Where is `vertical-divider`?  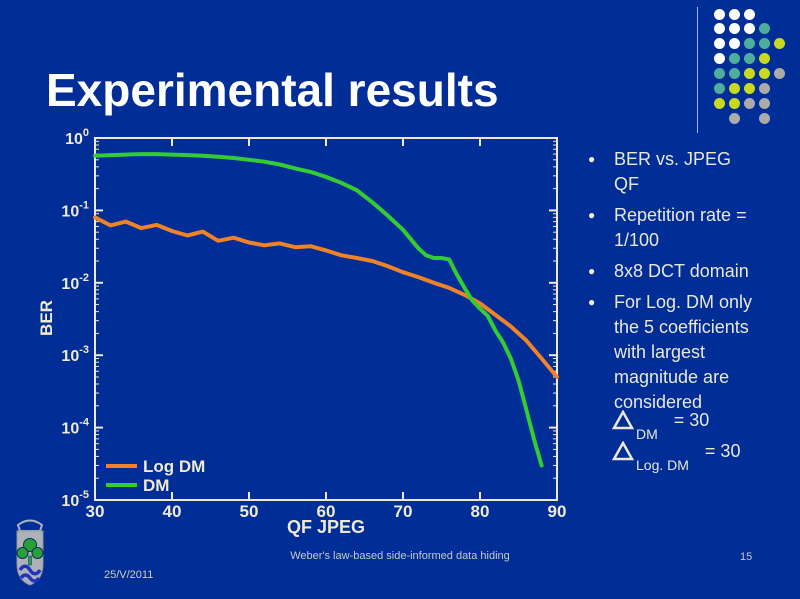 vertical-divider is located at coordinates (697, 70).